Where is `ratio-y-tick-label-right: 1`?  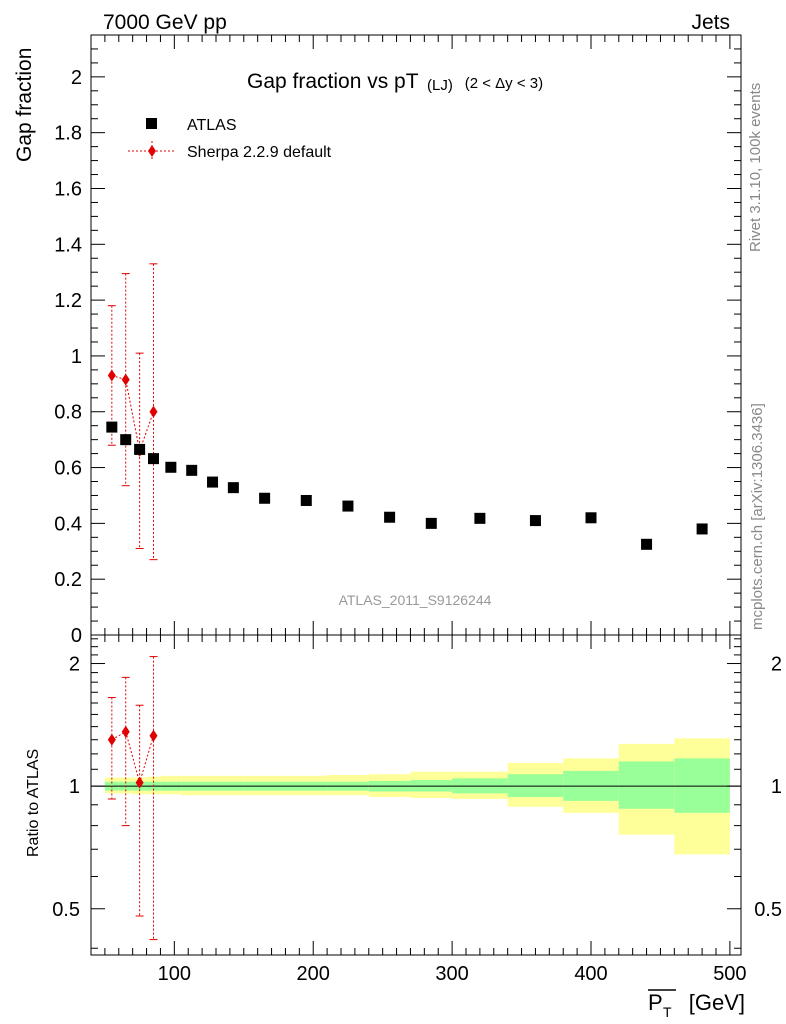 ratio-y-tick-label-right: 1 is located at coordinates (776, 787).